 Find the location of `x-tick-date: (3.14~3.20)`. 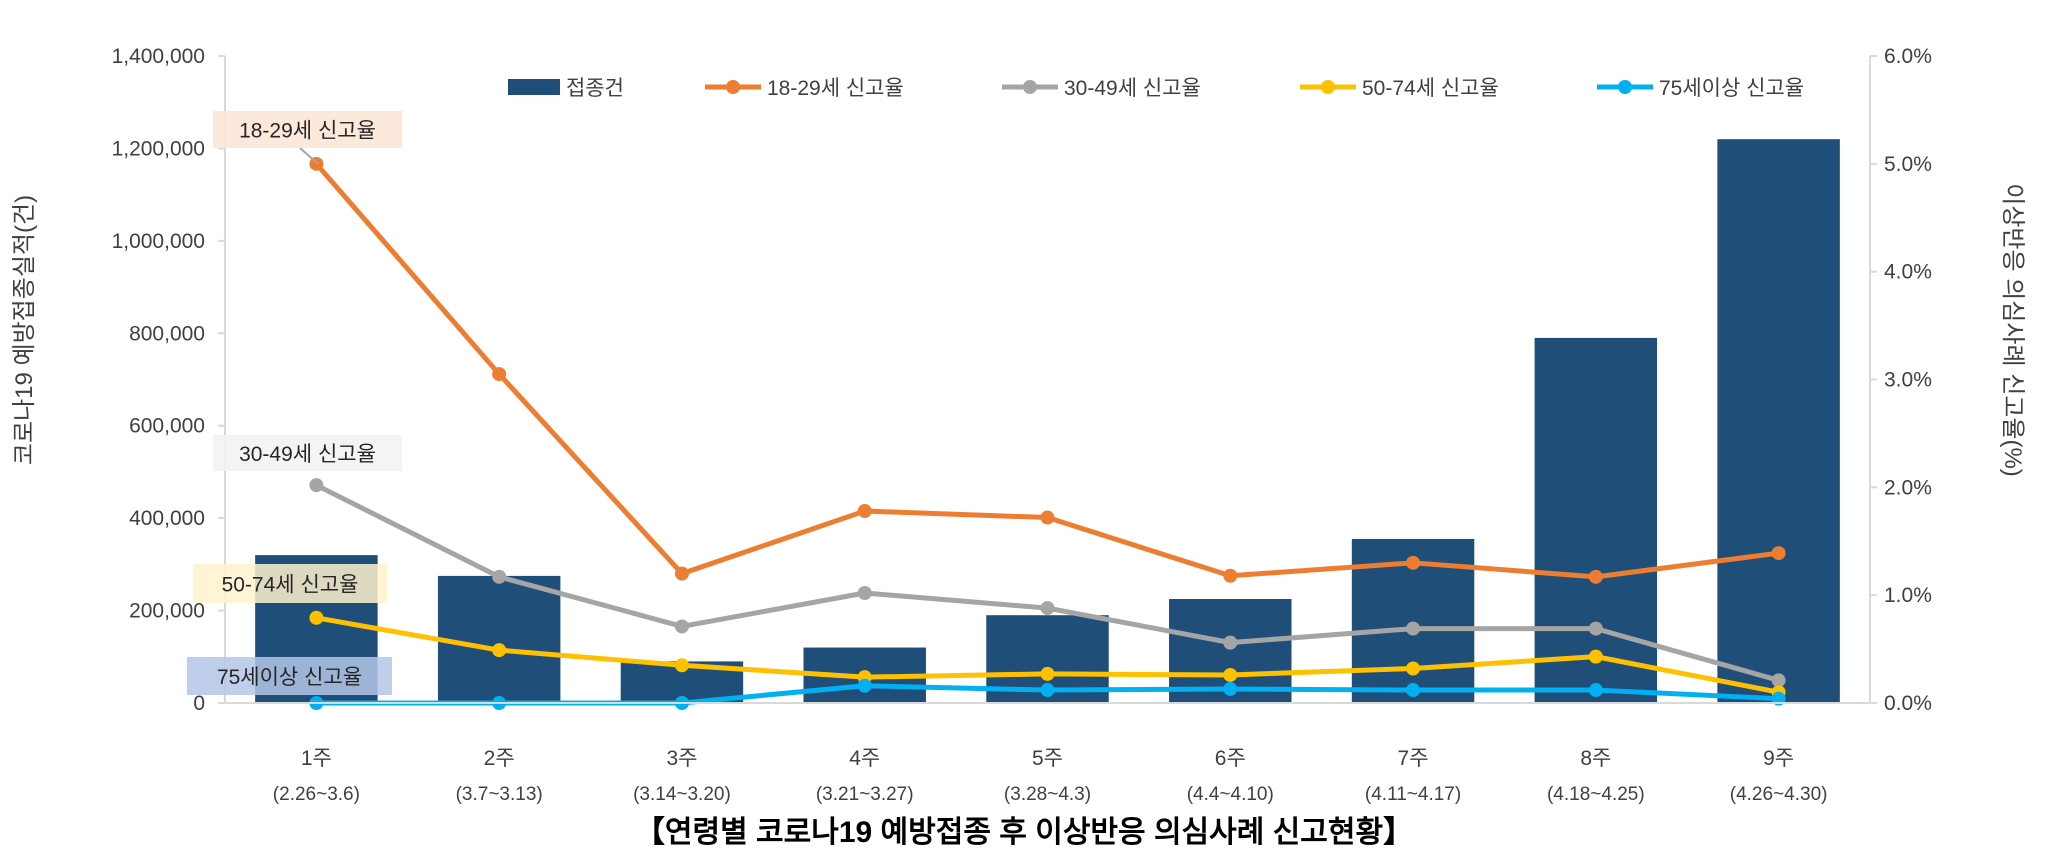

x-tick-date: (3.14~3.20) is located at coordinates (682, 794).